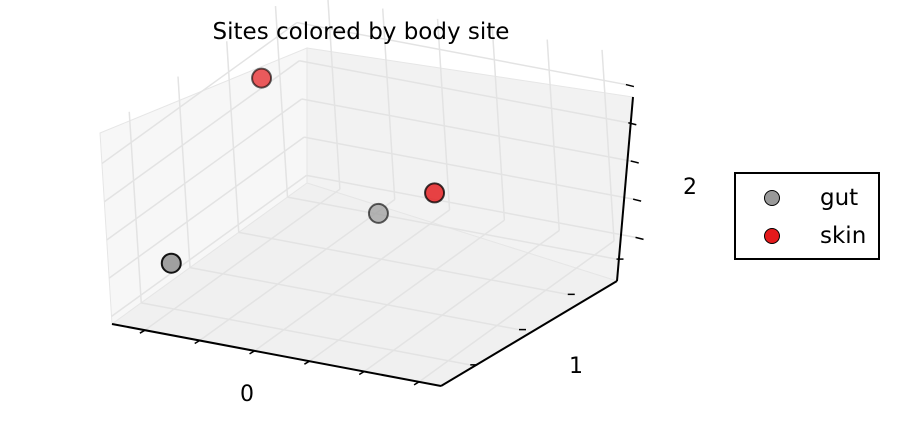 Image resolution: width=901 pixels, height=432 pixels. I want to click on chart-title: Sites colored by body site, so click(361, 32).